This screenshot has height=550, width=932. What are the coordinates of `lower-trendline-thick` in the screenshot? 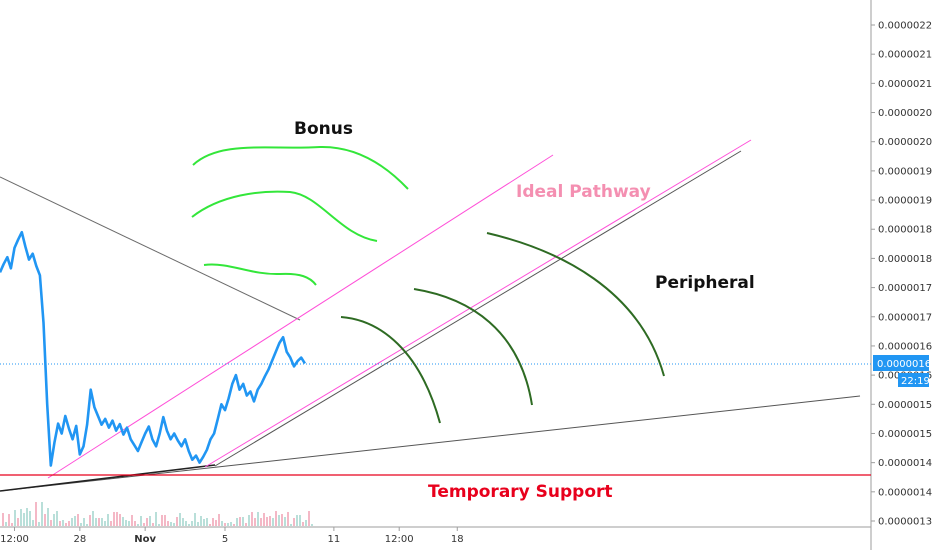 It's located at (108, 478).